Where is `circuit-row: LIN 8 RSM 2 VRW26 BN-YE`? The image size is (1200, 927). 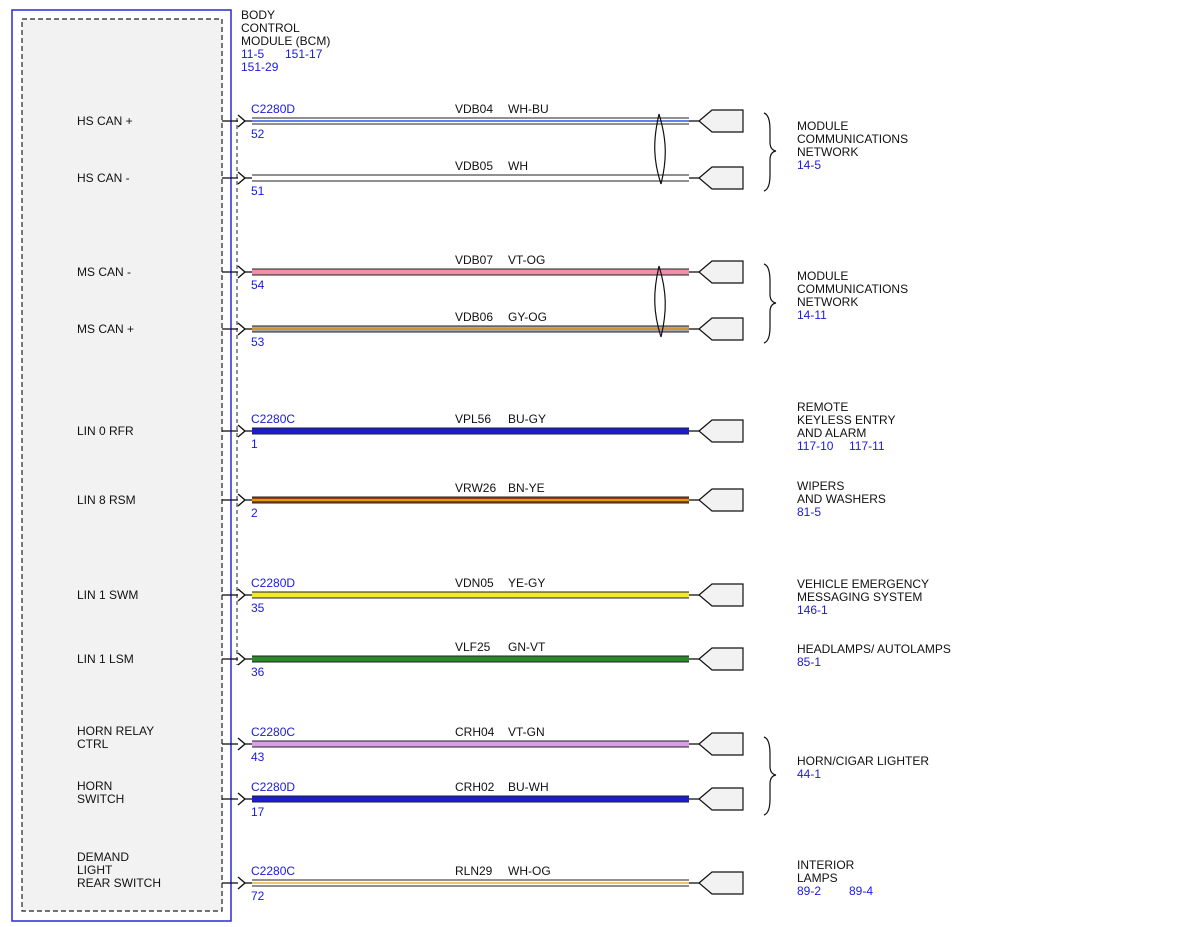 circuit-row: LIN 8 RSM 2 VRW26 BN-YE is located at coordinates (410, 500).